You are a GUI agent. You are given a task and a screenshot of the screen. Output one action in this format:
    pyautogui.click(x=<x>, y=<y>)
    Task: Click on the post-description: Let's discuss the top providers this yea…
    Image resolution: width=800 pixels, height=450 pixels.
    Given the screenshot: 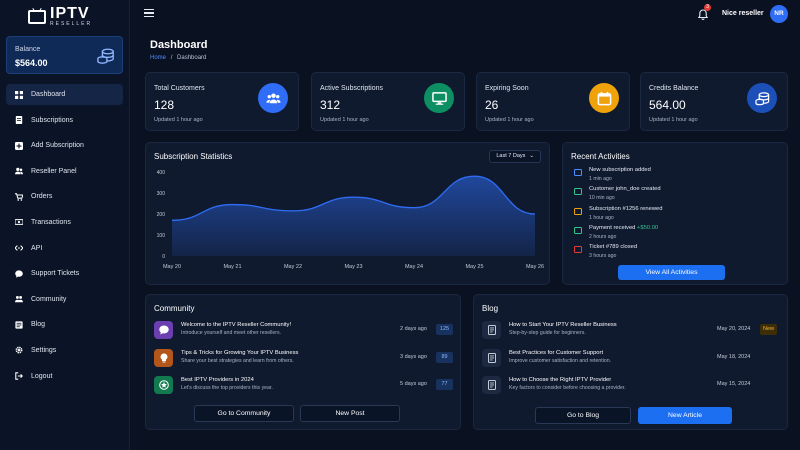 What is the action you would take?
    pyautogui.click(x=227, y=388)
    